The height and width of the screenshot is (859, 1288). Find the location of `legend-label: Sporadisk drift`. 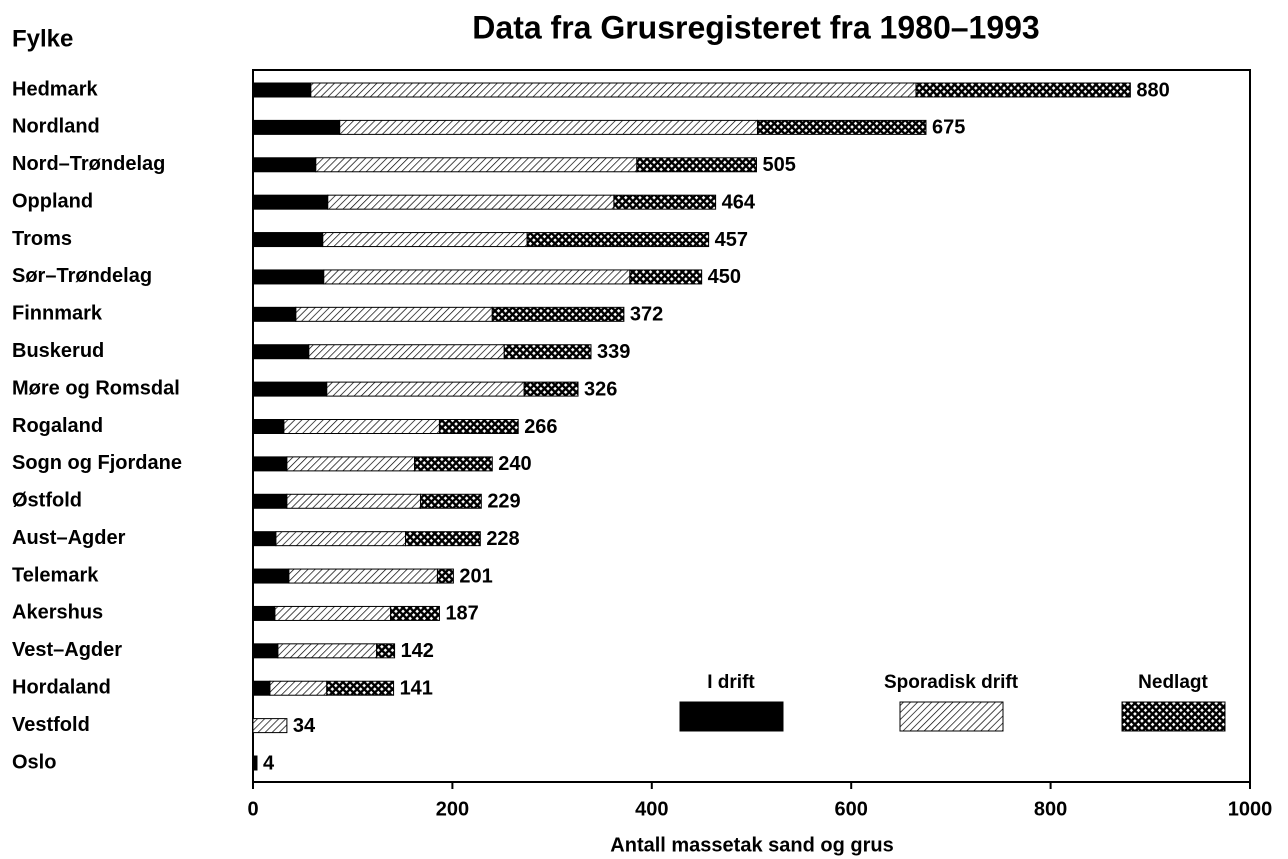

legend-label: Sporadisk drift is located at coordinates (951, 682).